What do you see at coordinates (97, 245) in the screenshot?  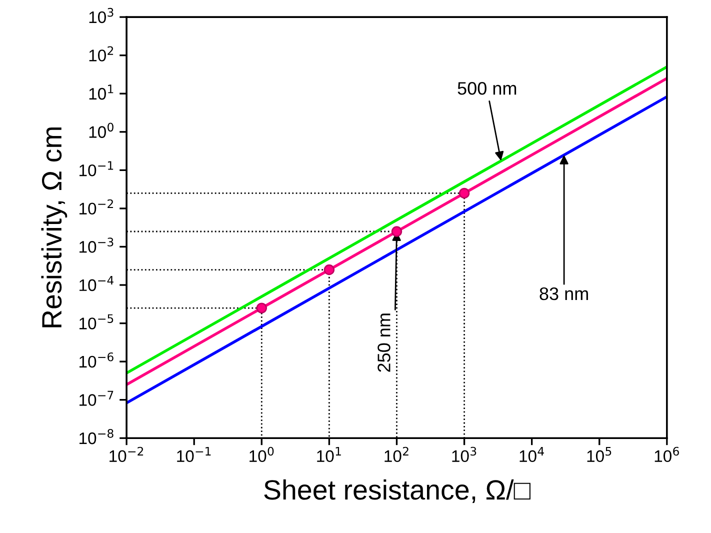 I see `y-tick-label: 10$^{−3}$` at bounding box center [97, 245].